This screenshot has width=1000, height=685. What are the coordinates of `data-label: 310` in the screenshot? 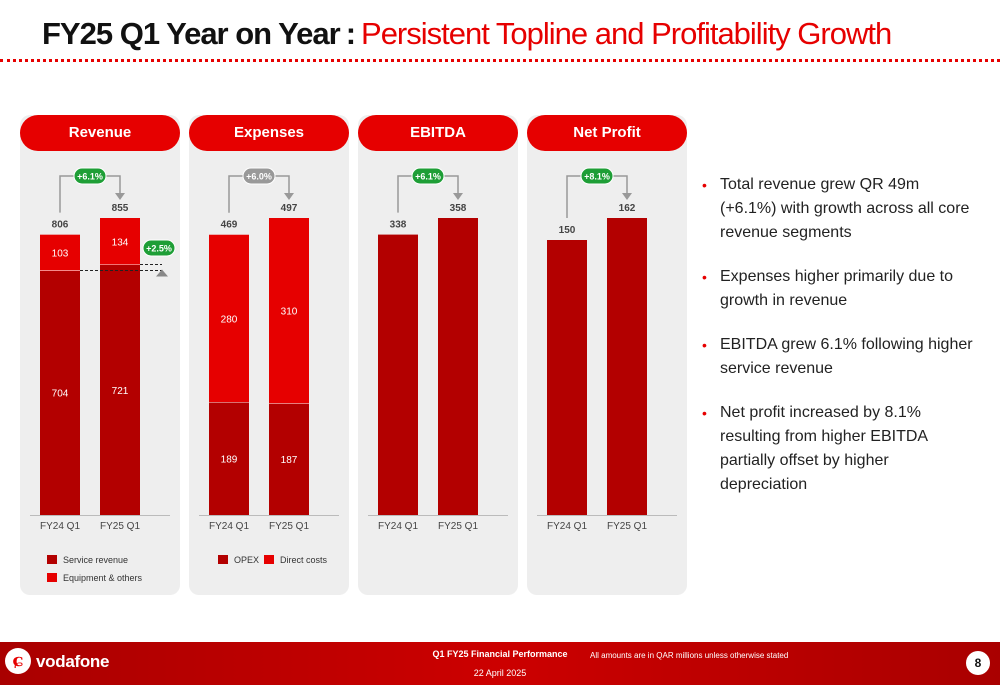 It's located at (289, 312).